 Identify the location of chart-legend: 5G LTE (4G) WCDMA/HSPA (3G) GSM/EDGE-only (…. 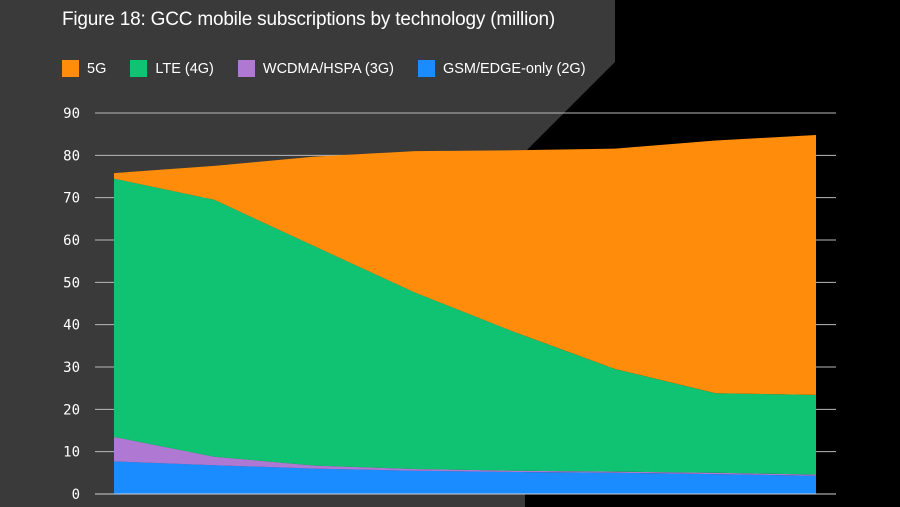
(336, 68).